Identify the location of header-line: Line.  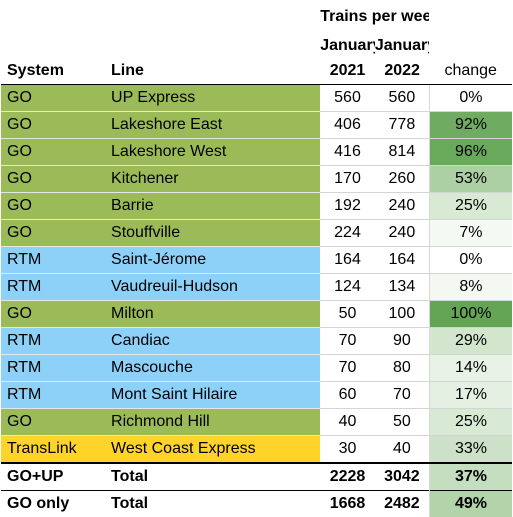
(214, 71).